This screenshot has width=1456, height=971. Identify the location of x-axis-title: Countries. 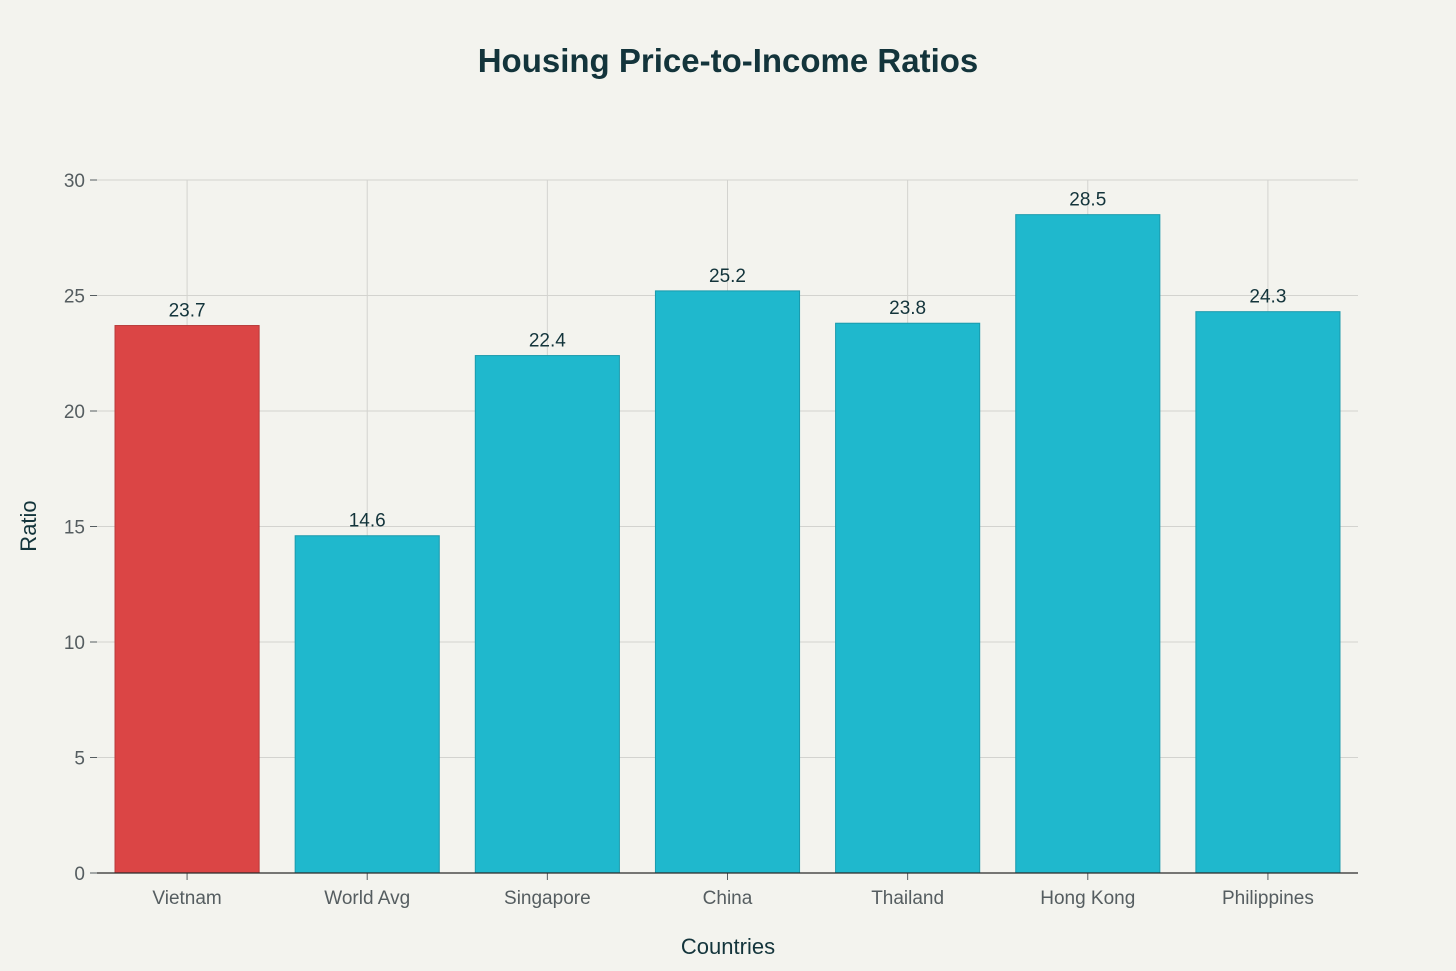
(728, 946).